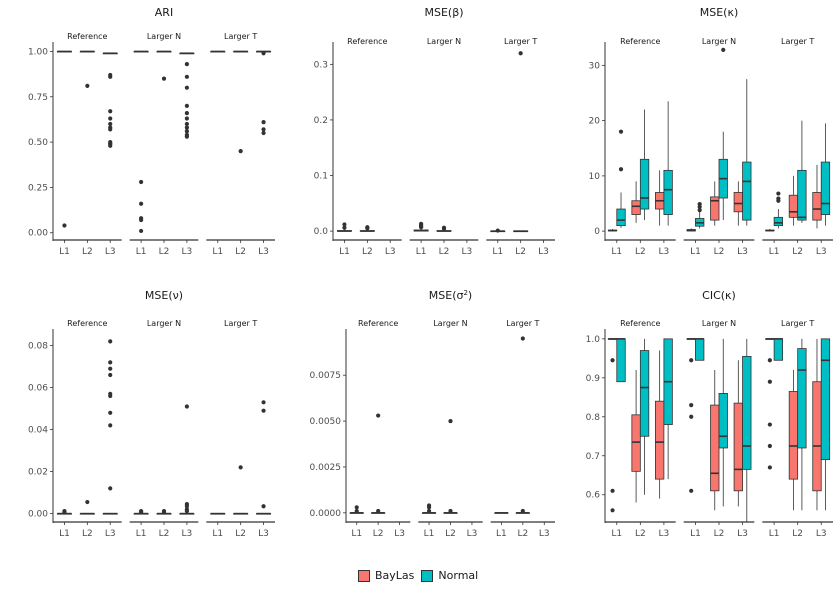 Image resolution: width=840 pixels, height=595 pixels. Describe the element at coordinates (595, 66) in the screenshot. I see `y-tick-label: 30` at that location.